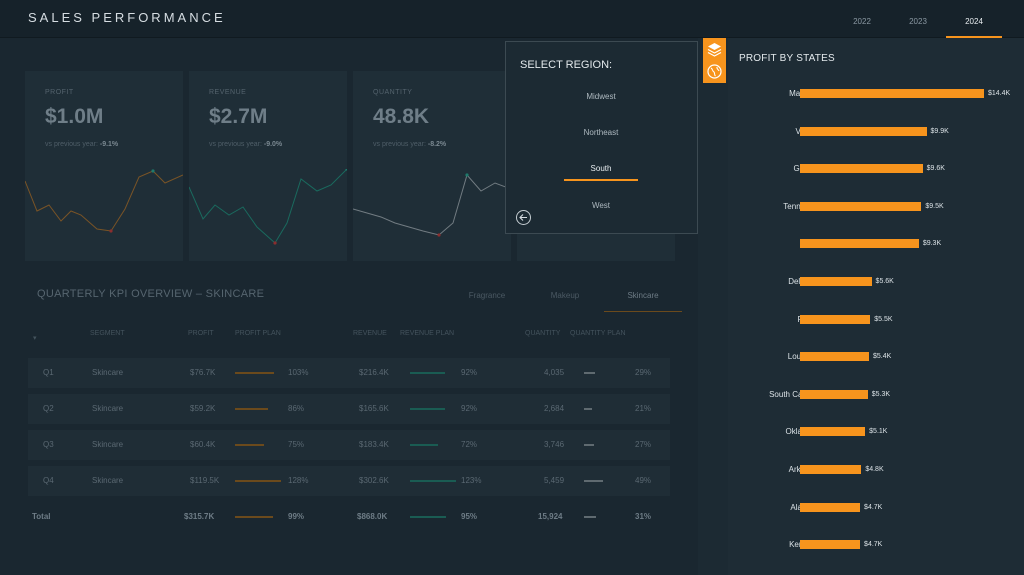  Describe the element at coordinates (598, 333) in the screenshot. I see `col-quantity-plan: QUANTITY PLAN` at that location.